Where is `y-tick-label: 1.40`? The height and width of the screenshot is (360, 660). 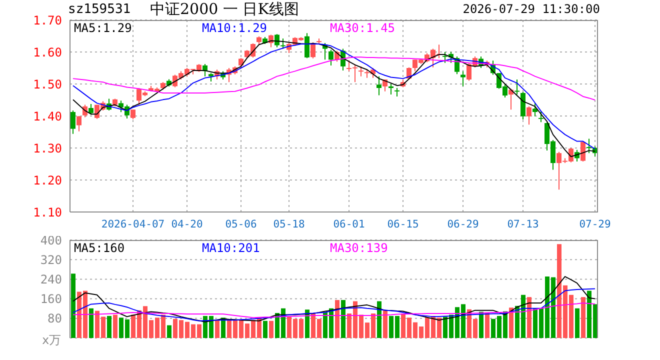
y-tick-label: 1.40 is located at coordinates (47, 116).